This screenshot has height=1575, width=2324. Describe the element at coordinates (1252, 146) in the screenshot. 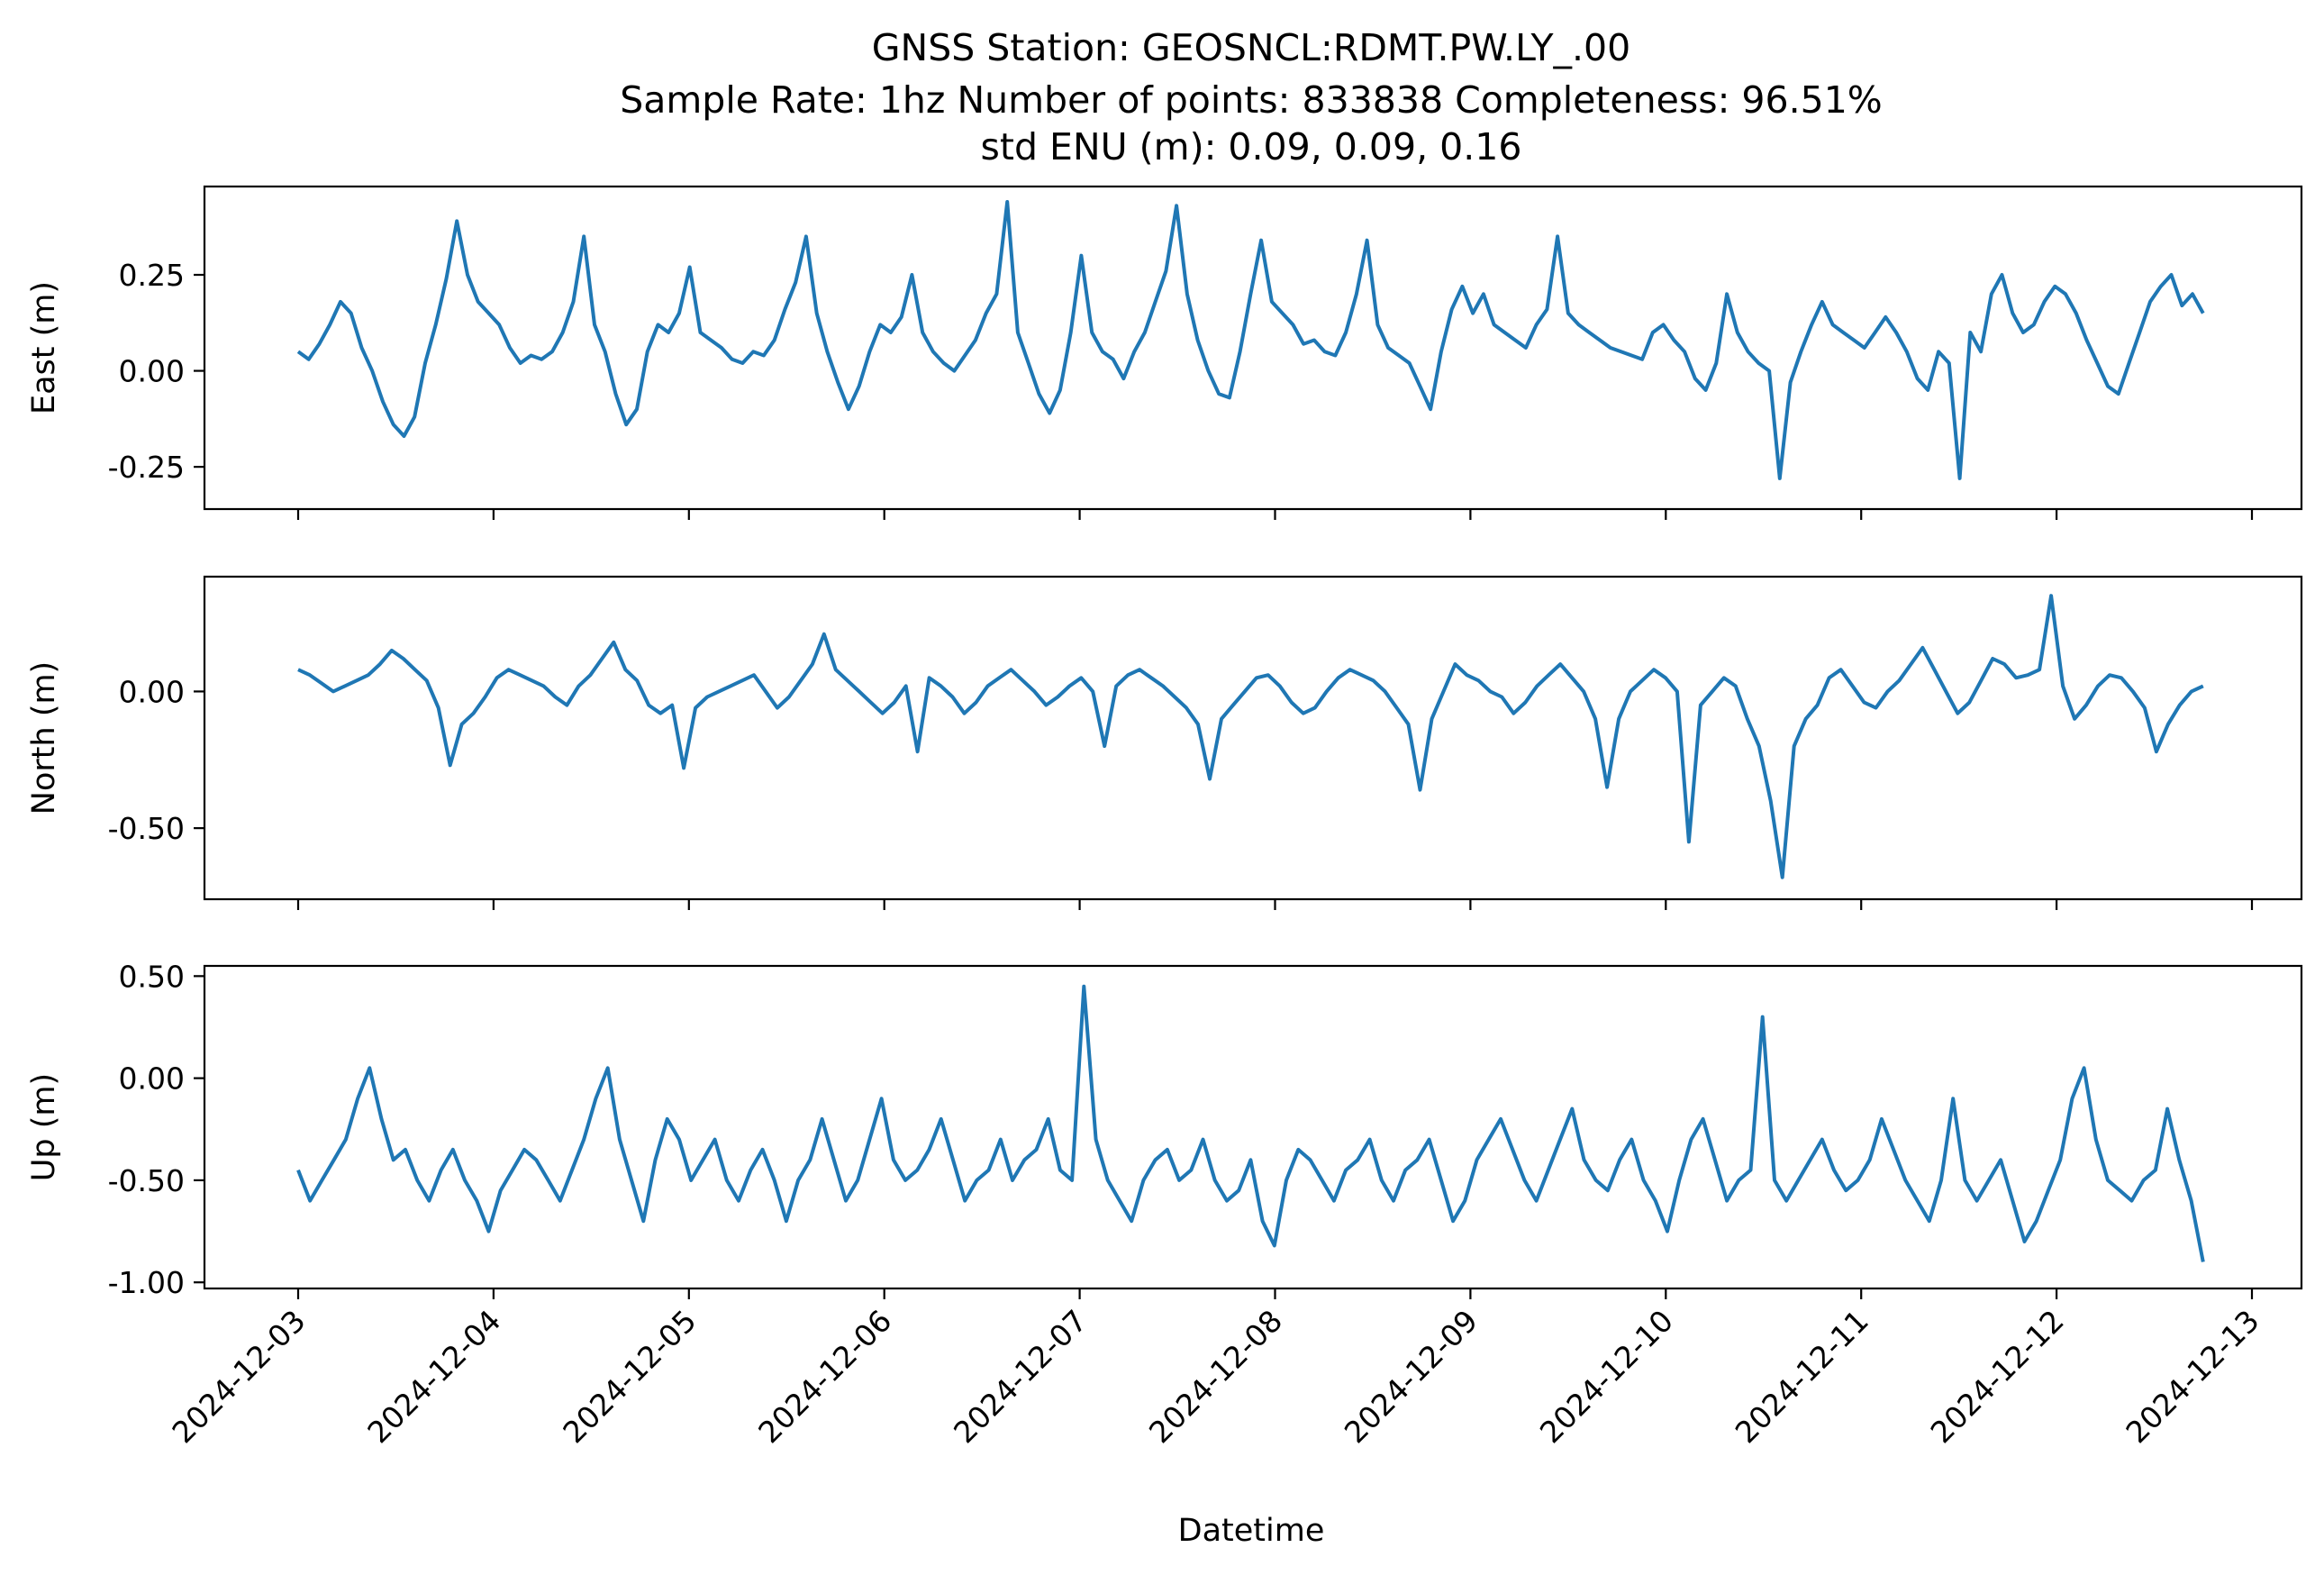

I see `chart-title-line-3: std ENU (m): 0.09, 0.09, 0.16` at that location.